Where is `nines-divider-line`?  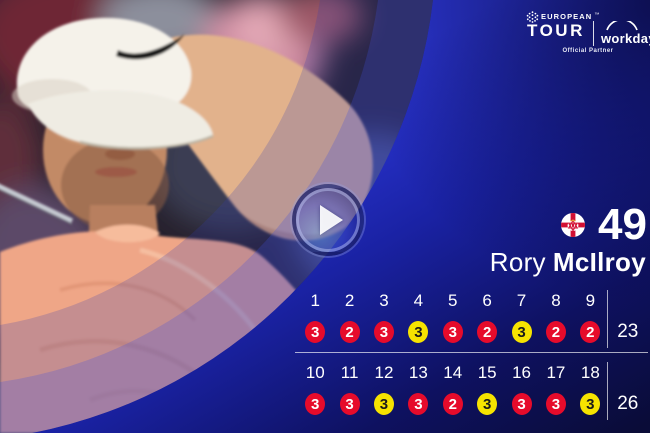
nines-divider-line is located at coordinates (471, 352).